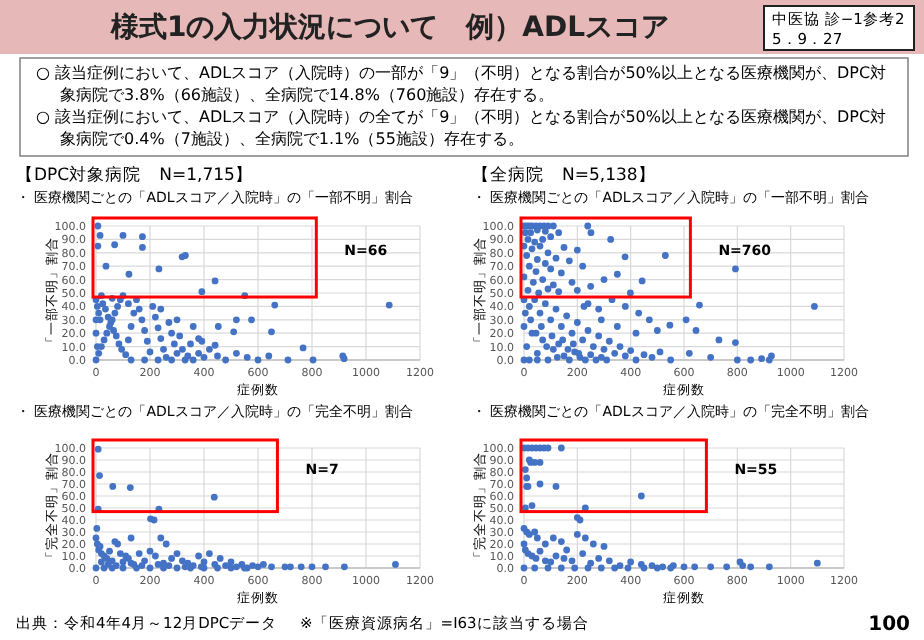  I want to click on text: 様式1の入力状況について 例）ADLスコア, so click(389, 28).